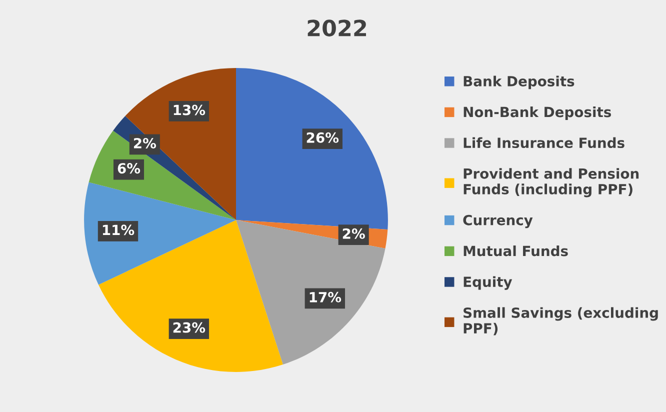 This screenshot has width=666, height=412. What do you see at coordinates (519, 83) in the screenshot?
I see `legend-label: Bank Deposits` at bounding box center [519, 83].